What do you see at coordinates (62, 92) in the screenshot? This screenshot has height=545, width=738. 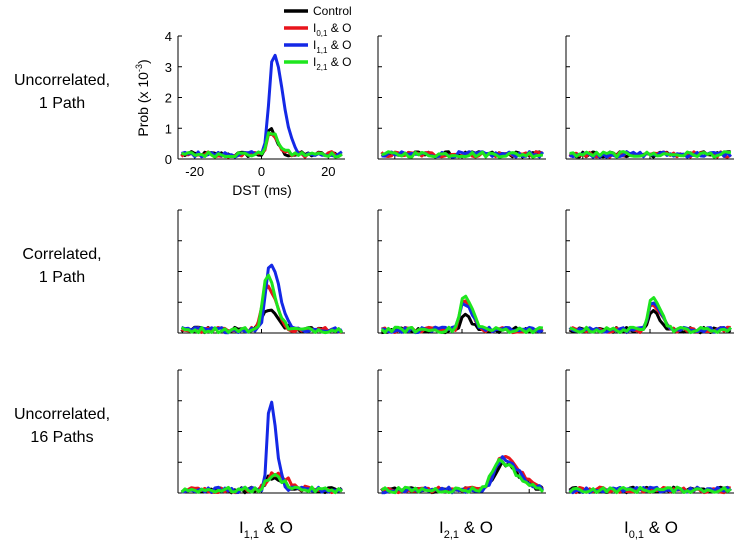 I see `row-label-0: Uncorrelated, 1 Path` at bounding box center [62, 92].